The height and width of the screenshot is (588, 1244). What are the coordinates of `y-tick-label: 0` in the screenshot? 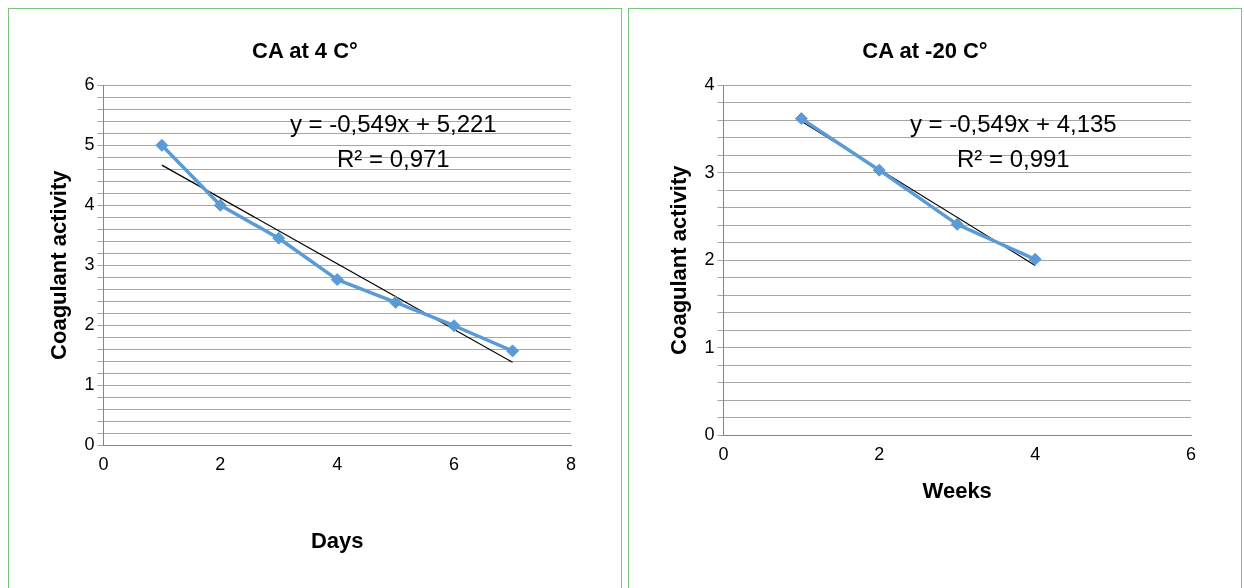 It's located at (709, 433).